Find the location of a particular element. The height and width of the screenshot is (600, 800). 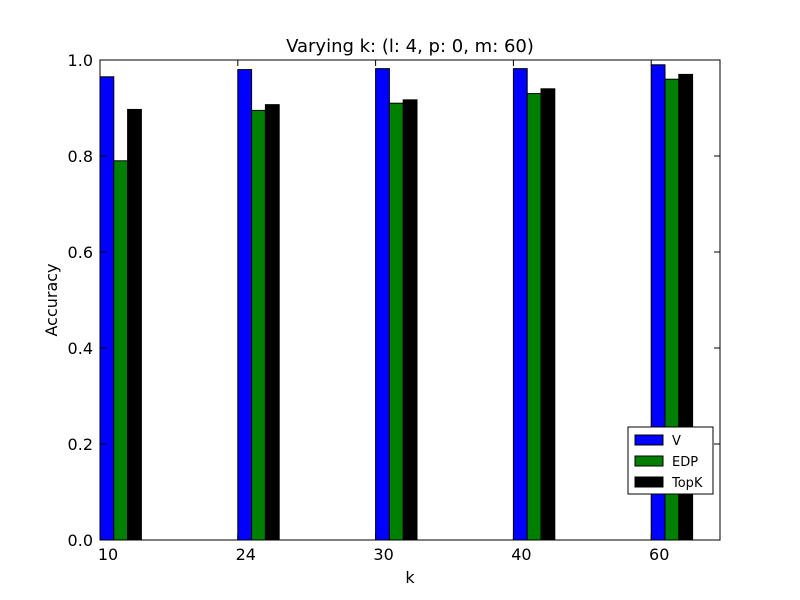

x-axis-label: k is located at coordinates (410, 577).